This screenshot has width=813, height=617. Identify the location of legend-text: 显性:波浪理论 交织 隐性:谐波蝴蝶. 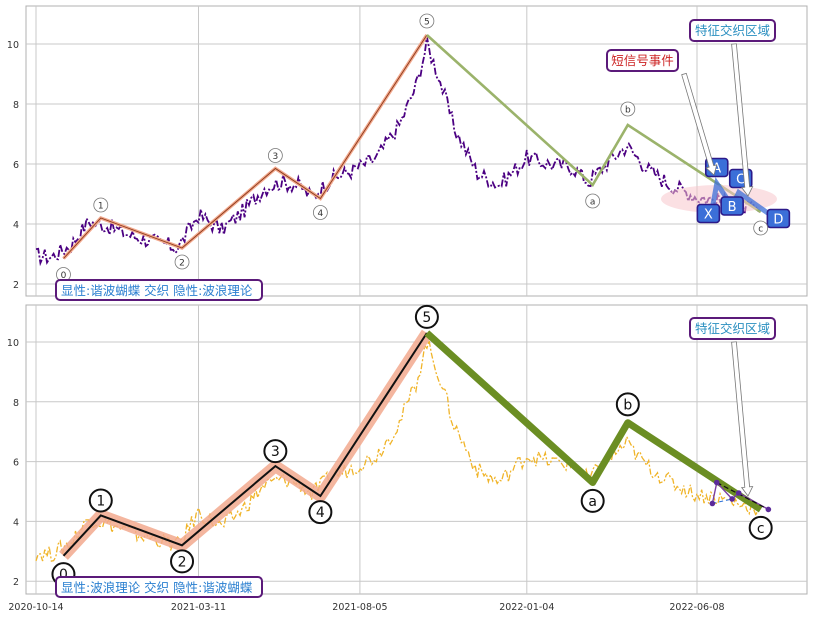
(157, 587).